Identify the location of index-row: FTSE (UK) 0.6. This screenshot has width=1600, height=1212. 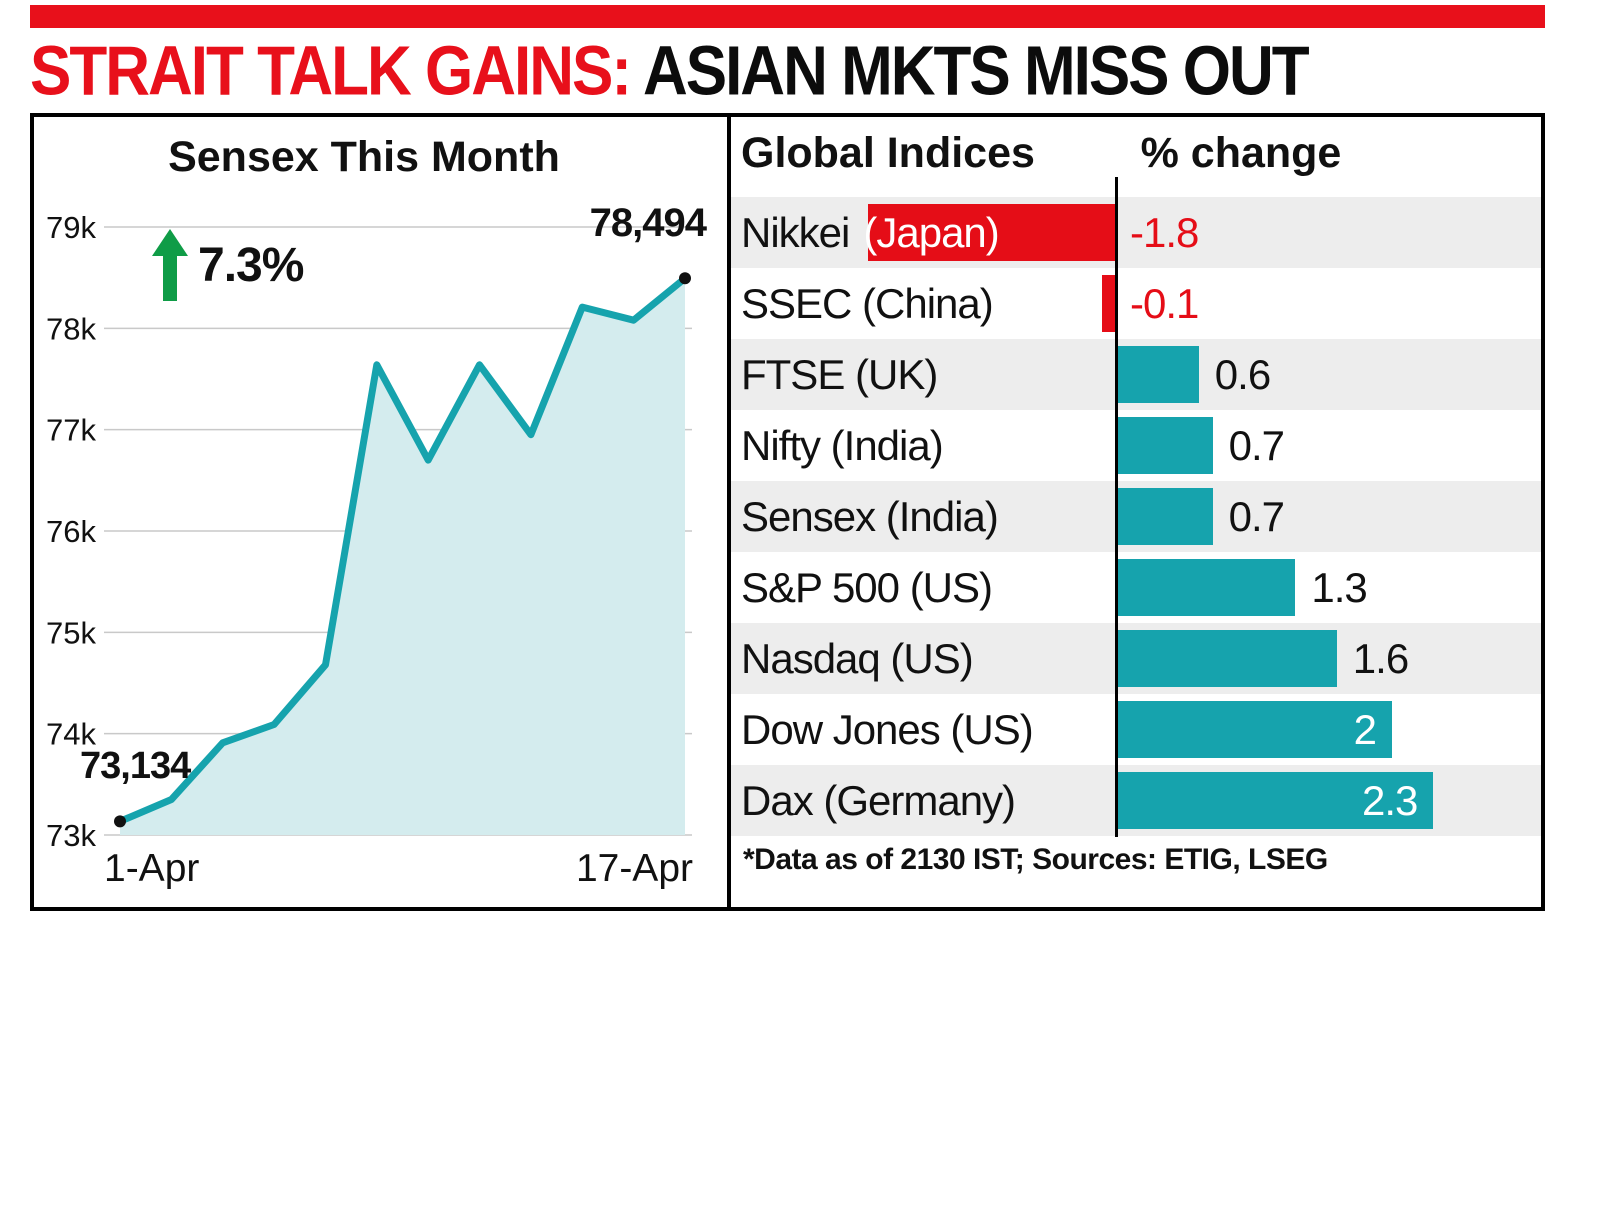
(1136, 374).